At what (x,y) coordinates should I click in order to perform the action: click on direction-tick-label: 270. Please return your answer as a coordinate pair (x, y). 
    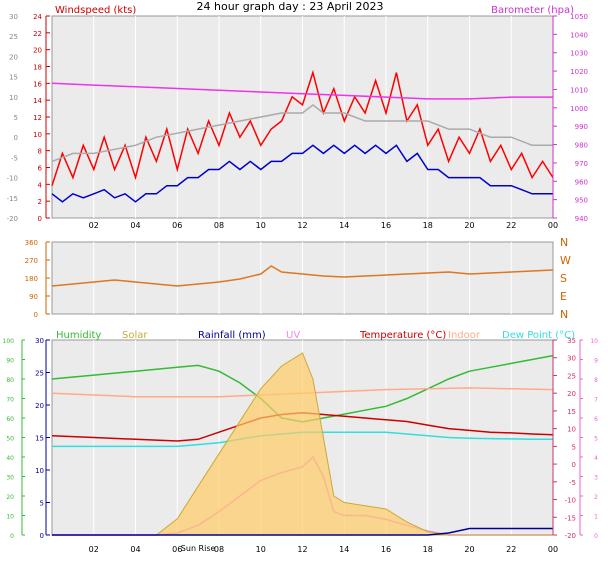
    Looking at the image, I should click on (31, 261).